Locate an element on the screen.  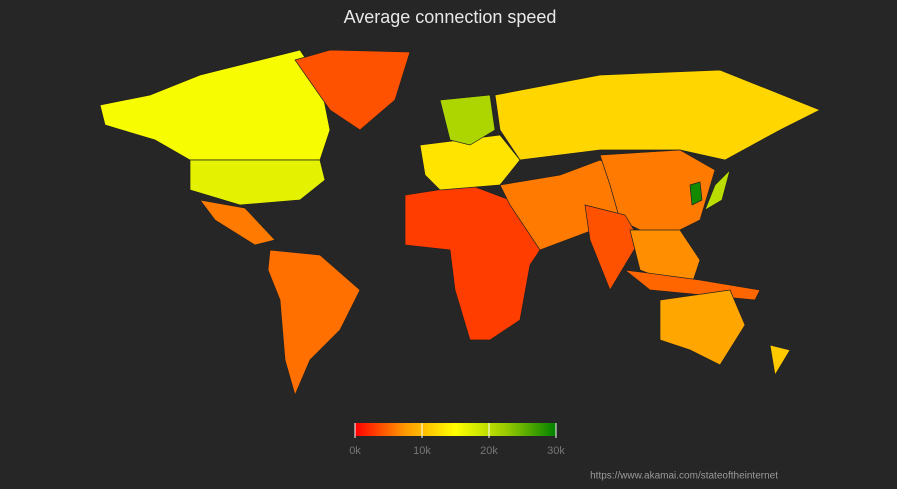
tick-label: 10k is located at coordinates (422, 451).